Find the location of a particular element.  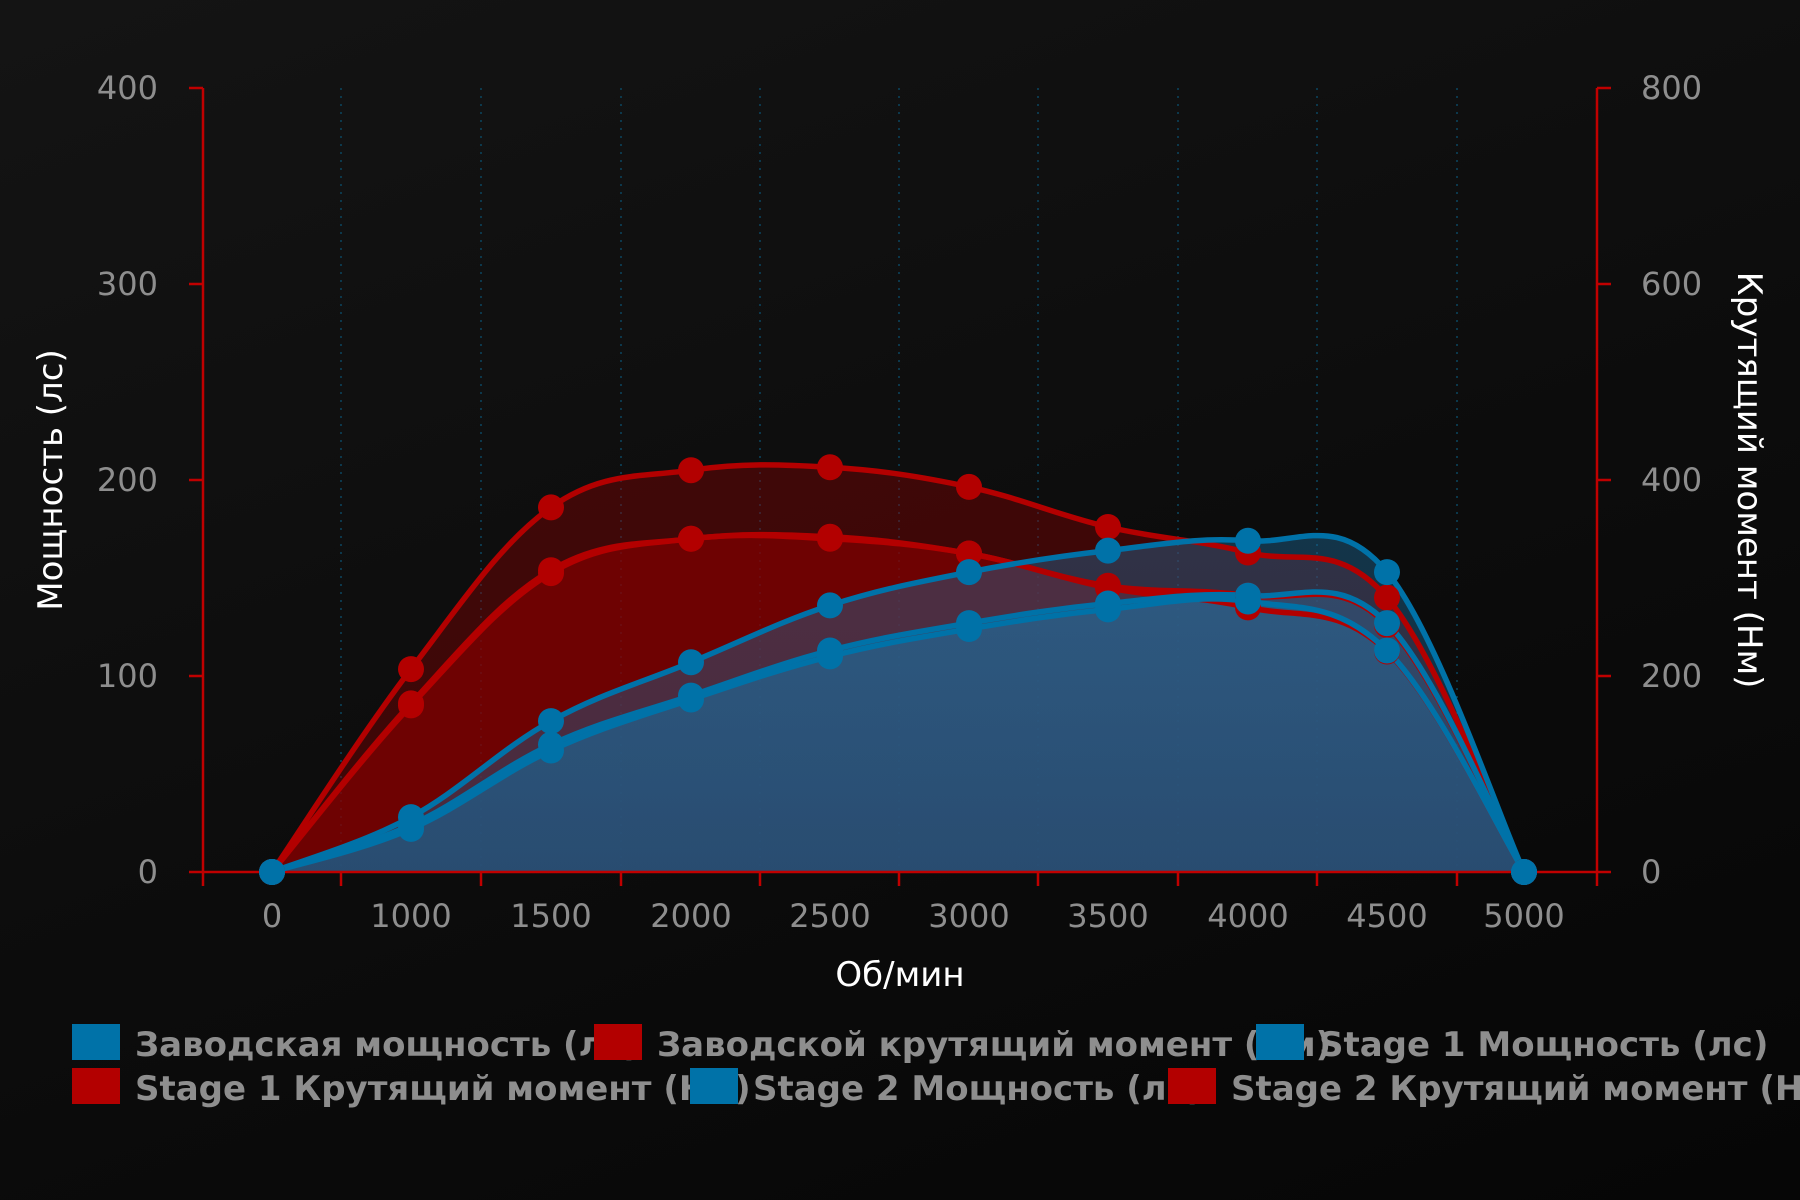

x-tick-label: 0 is located at coordinates (272, 916).